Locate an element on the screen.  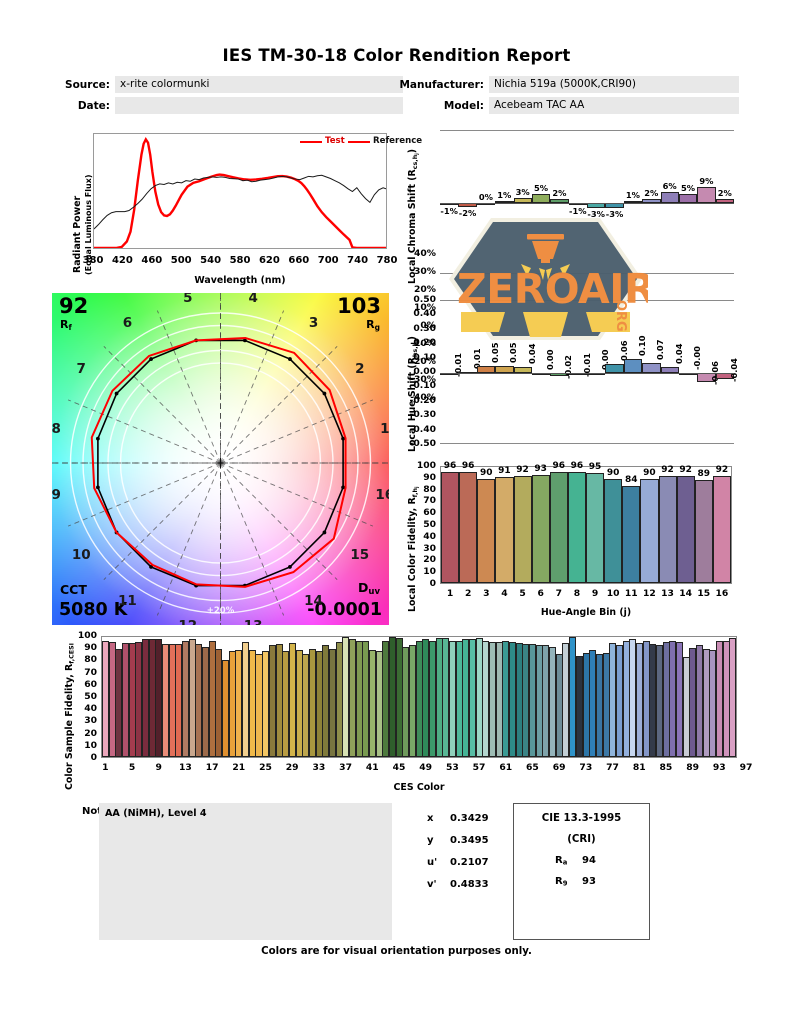
notes-box is located at coordinates (245, 871).